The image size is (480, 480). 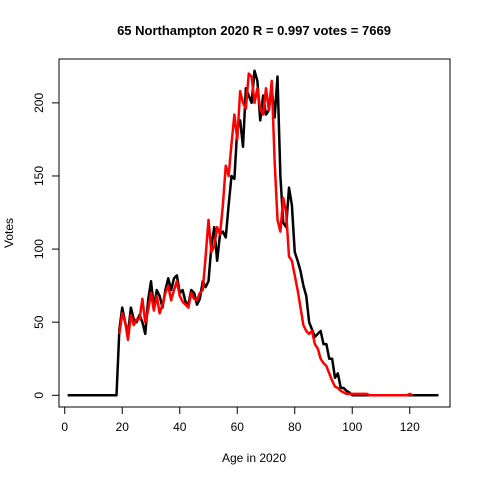 I want to click on x-tick-label: 100, so click(x=352, y=427).